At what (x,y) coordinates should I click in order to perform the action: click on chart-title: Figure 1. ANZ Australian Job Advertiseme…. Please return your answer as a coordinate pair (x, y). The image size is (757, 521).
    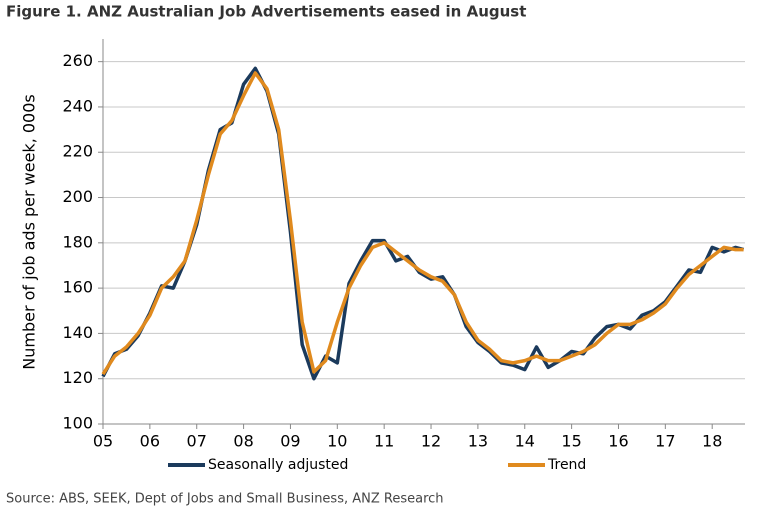
    Looking at the image, I should click on (266, 12).